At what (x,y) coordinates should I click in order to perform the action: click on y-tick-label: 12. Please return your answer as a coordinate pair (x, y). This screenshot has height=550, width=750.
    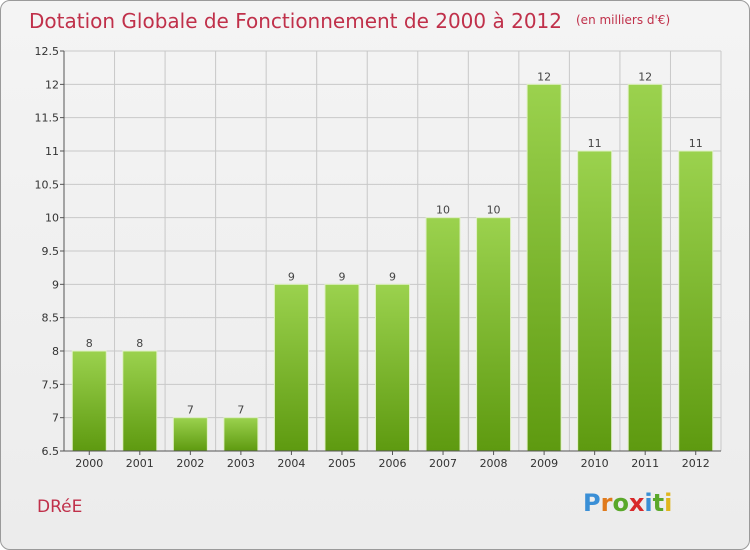
    Looking at the image, I should click on (52, 84).